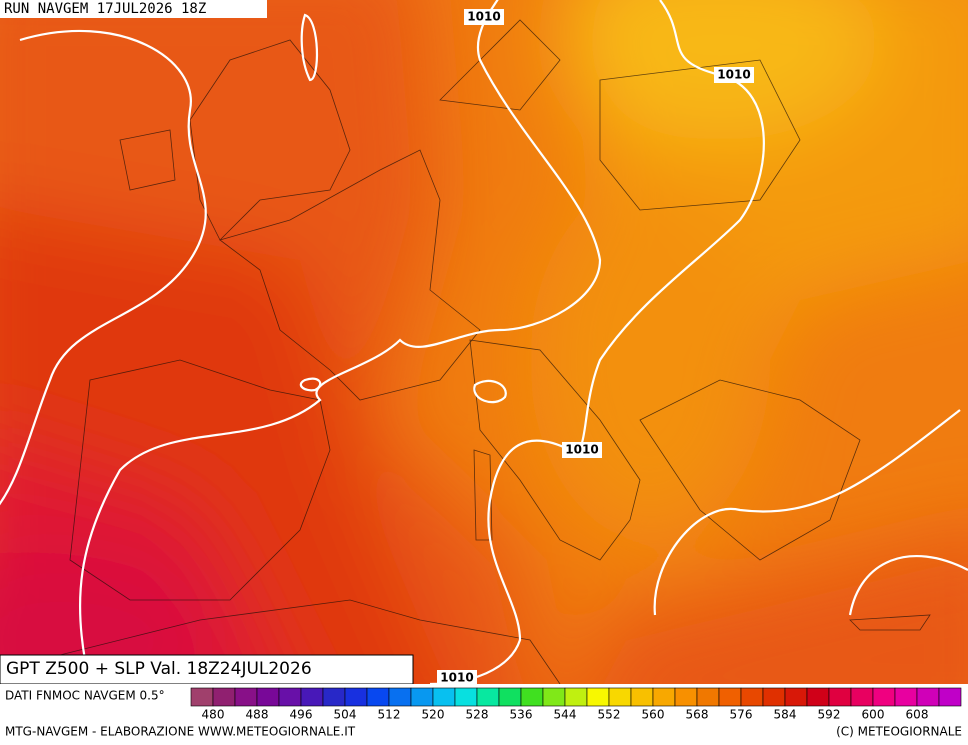 The image size is (968, 745). What do you see at coordinates (257, 715) in the screenshot?
I see `scale-label: 488` at bounding box center [257, 715].